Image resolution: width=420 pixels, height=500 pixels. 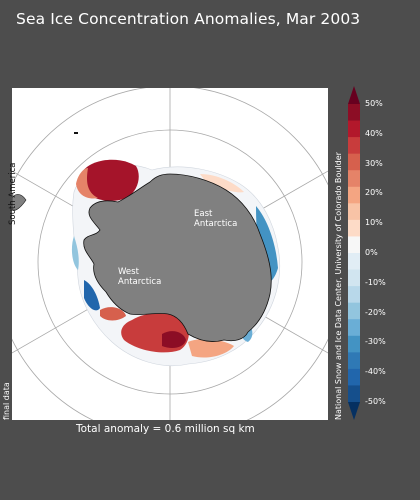 What do you see at coordinates (75, 253) in the screenshot?
I see `anomaly-patch-west-light` at bounding box center [75, 253].